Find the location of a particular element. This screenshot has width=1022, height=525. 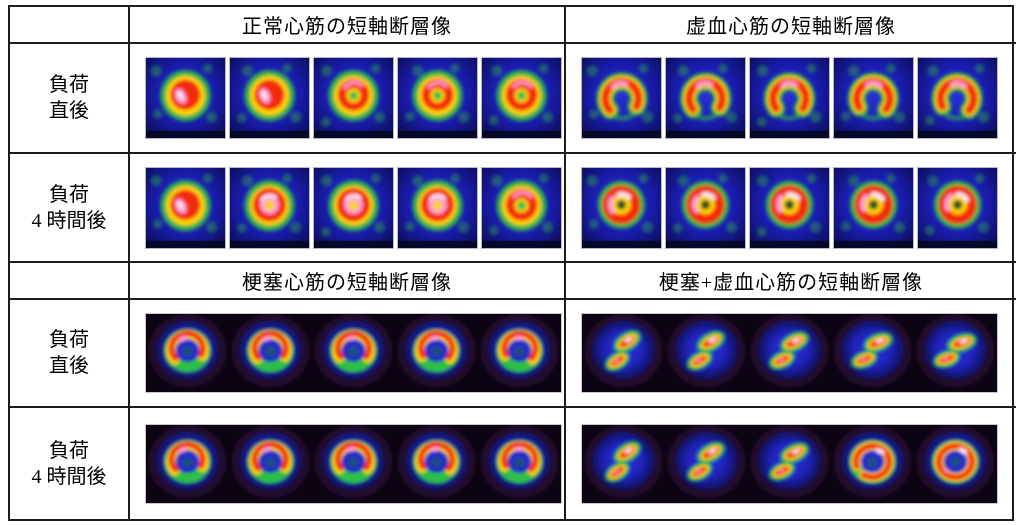

scan-strip-ischemia-immediate is located at coordinates (789, 98).